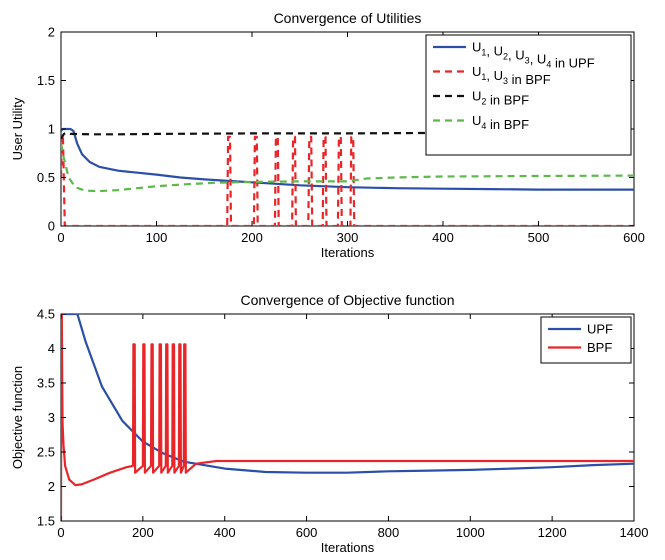  What do you see at coordinates (500, 122) in the screenshot?
I see `legend-label: U4 in BPF` at bounding box center [500, 122].